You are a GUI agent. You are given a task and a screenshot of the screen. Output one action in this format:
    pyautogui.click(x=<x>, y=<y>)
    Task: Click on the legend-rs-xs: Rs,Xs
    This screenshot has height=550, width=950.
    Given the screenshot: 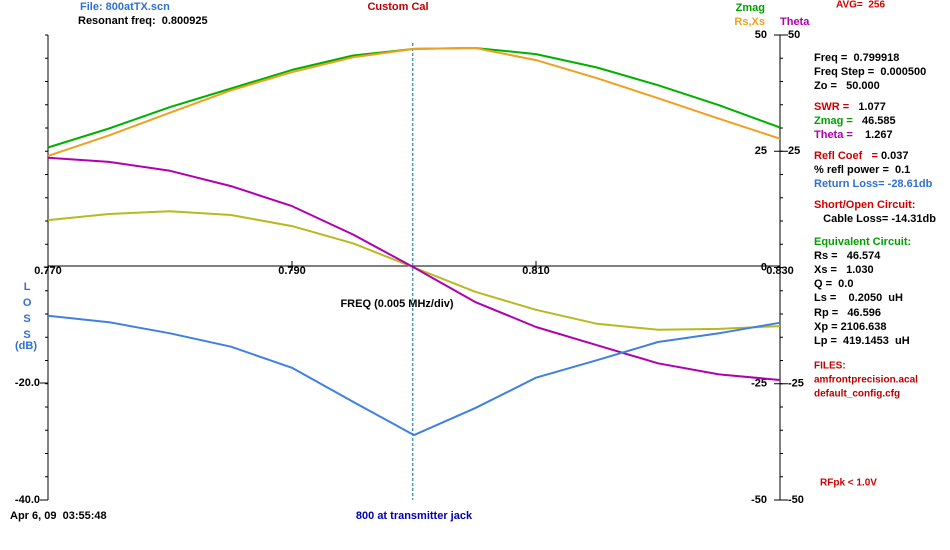 What is the action you would take?
    pyautogui.click(x=749, y=22)
    